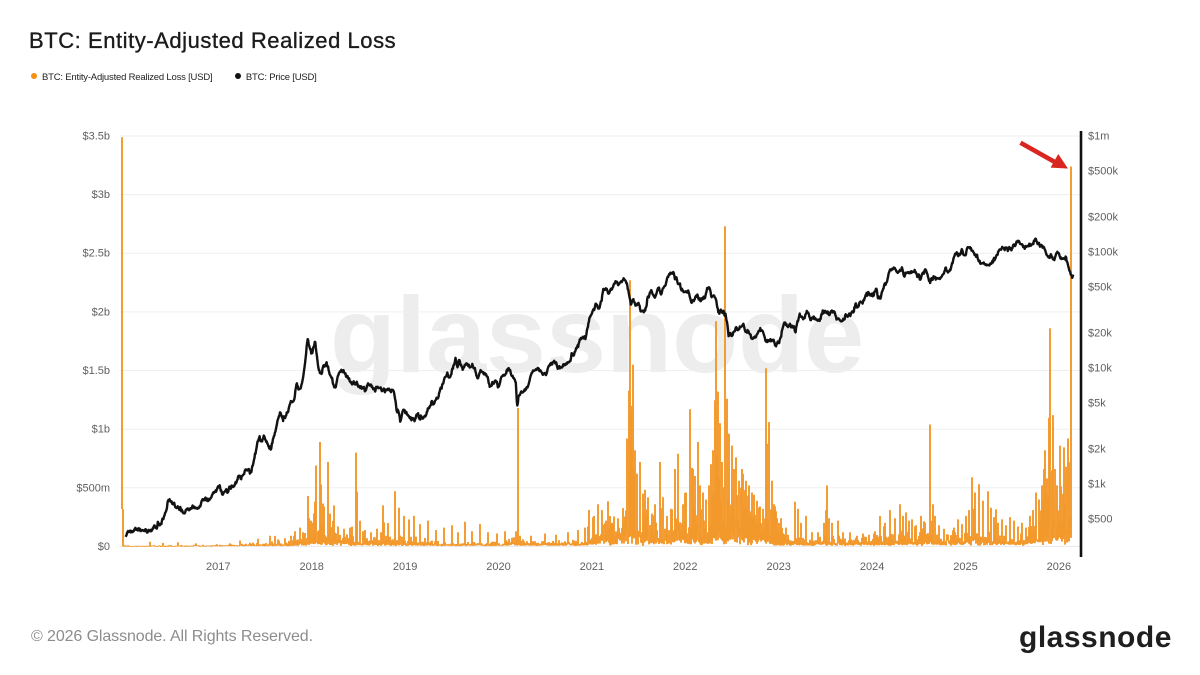  What do you see at coordinates (311, 567) in the screenshot?
I see `svg-text: 2018` at bounding box center [311, 567].